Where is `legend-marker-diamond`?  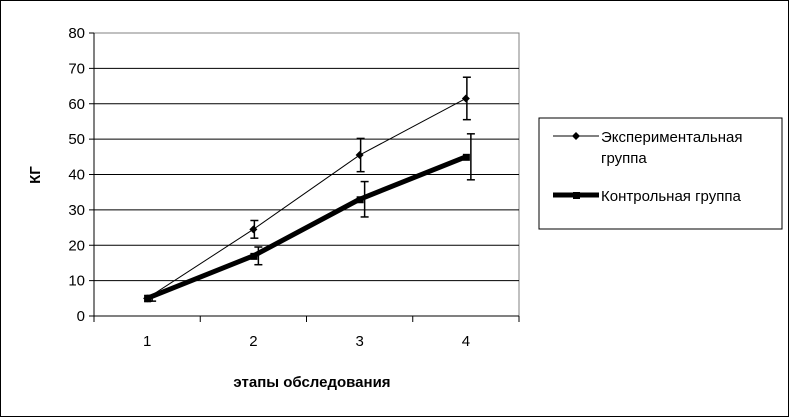
legend-marker-diamond is located at coordinates (576, 136).